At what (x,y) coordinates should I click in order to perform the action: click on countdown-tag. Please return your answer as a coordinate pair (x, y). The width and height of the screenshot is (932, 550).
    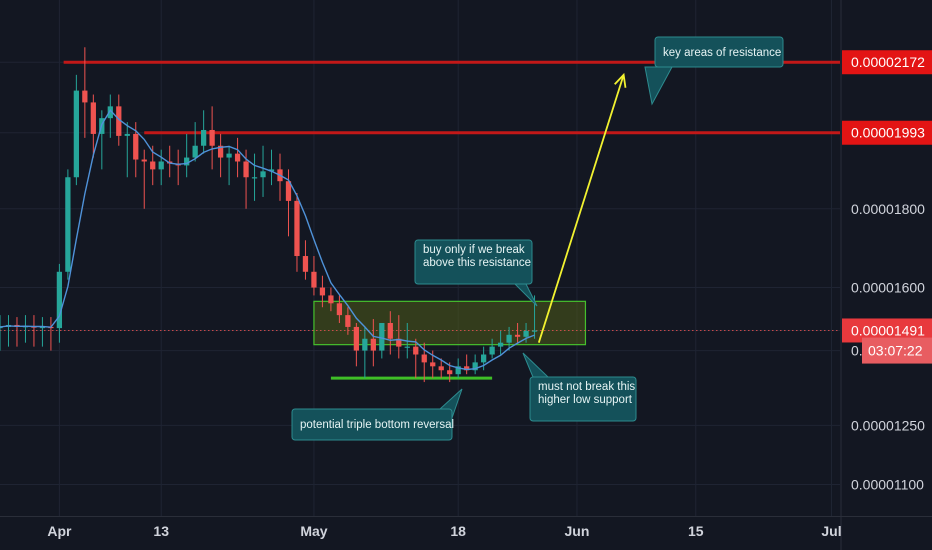
    Looking at the image, I should click on (897, 350).